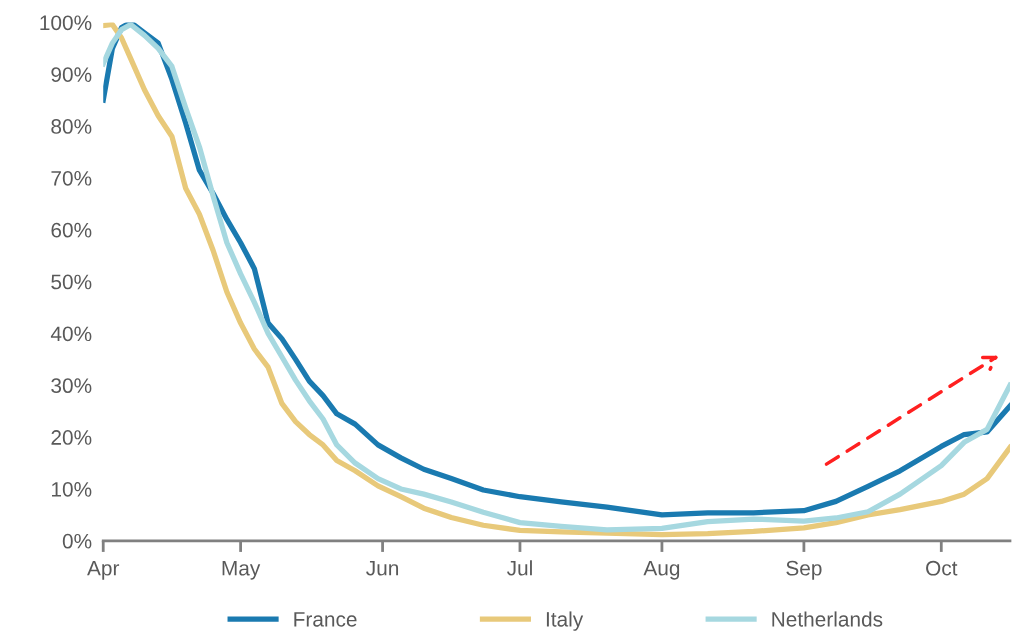 Image resolution: width=1012 pixels, height=640 pixels. Describe the element at coordinates (103, 570) in the screenshot. I see `x-tick-label: Apr` at that location.